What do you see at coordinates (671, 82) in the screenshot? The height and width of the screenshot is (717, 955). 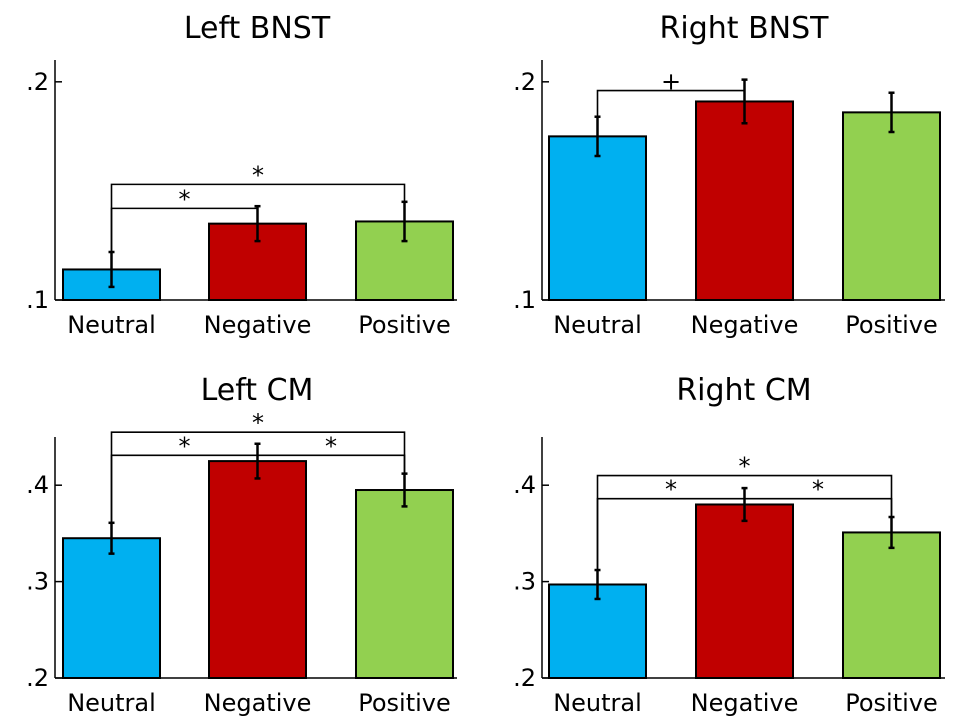 I see `significance-label: +` at bounding box center [671, 82].